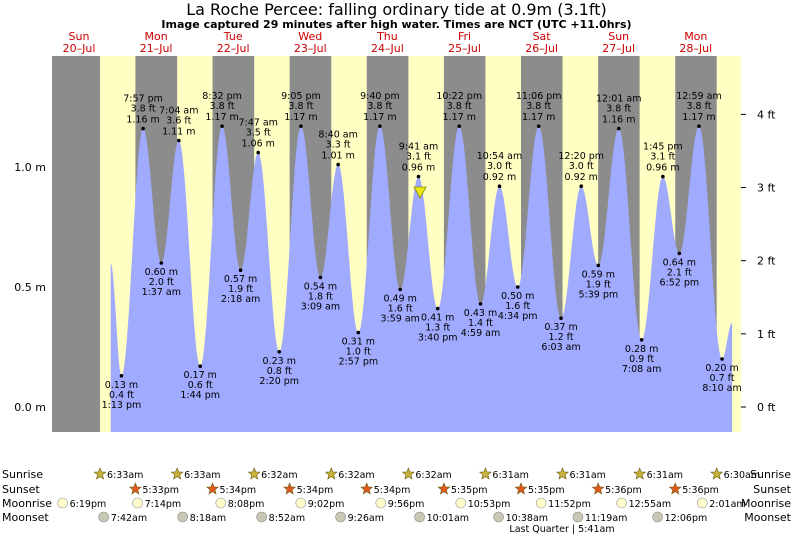 The image size is (793, 537). I want to click on sunrise-time: 6:30am, so click(742, 475).